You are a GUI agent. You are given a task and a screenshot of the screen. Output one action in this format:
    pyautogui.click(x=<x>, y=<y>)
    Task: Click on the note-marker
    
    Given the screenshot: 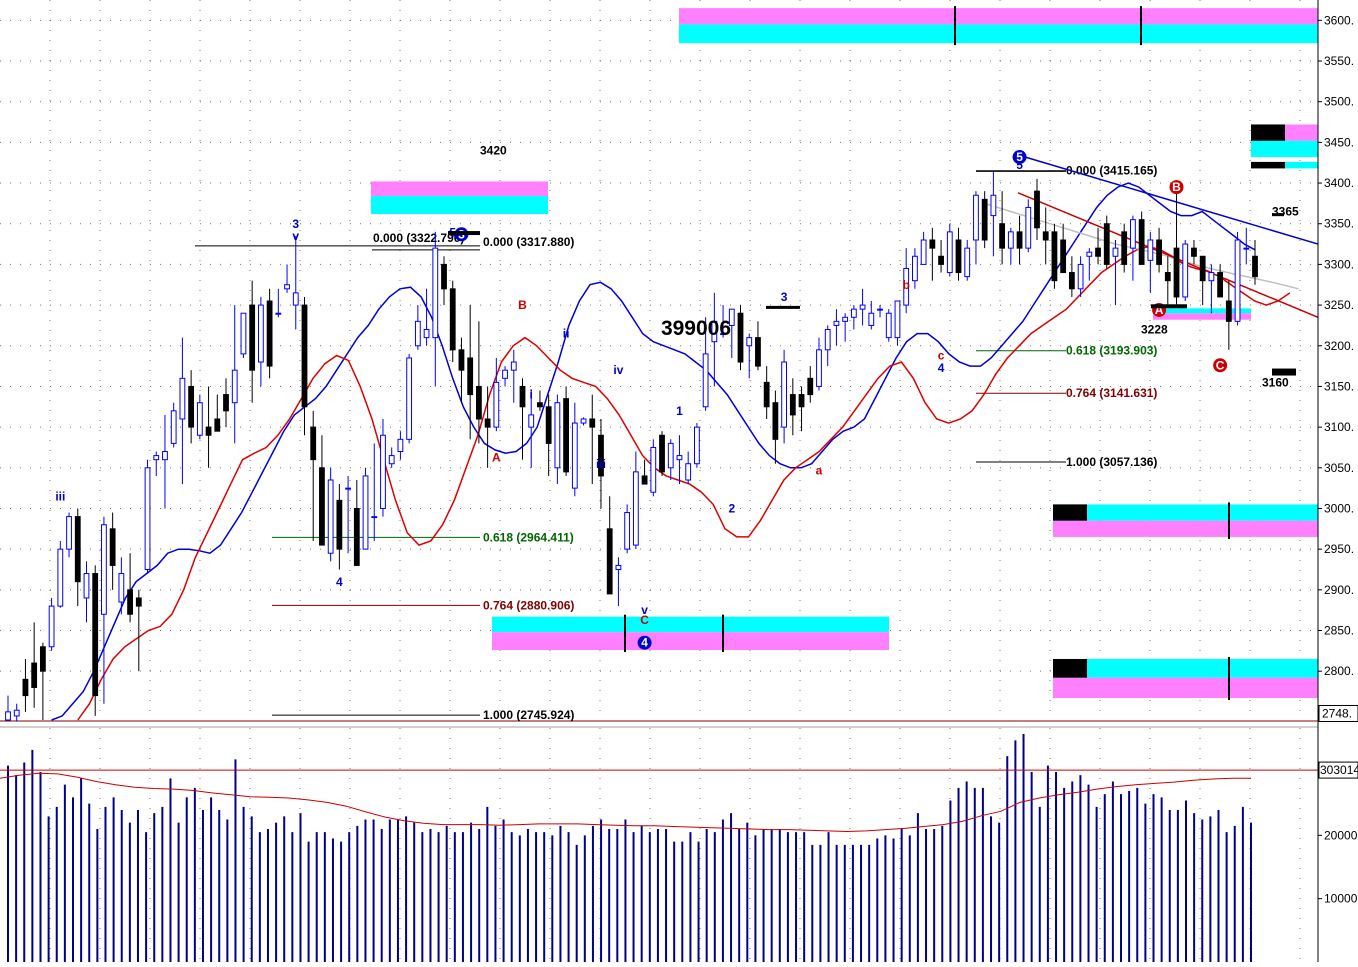 What is the action you would take?
    pyautogui.click(x=783, y=307)
    